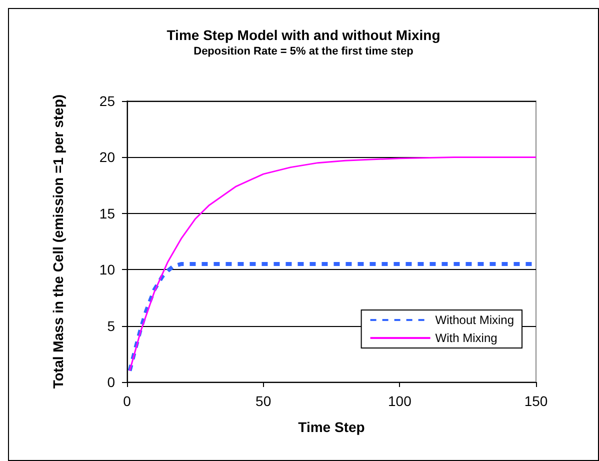  I want to click on x-tick-label: 0, so click(127, 401).